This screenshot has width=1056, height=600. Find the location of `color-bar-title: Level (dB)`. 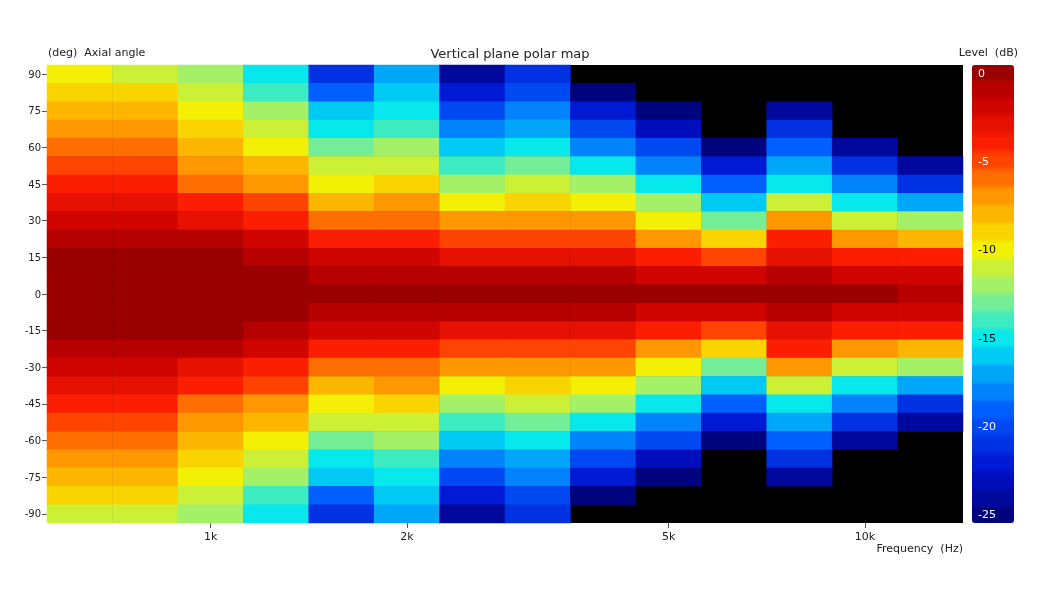

color-bar-title: Level (dB) is located at coordinates (988, 52).